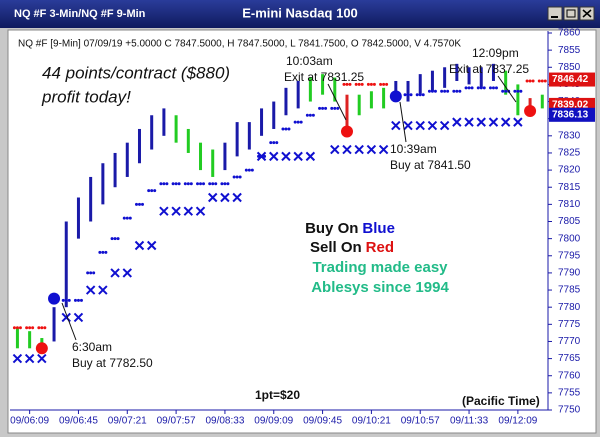  I want to click on annotation: 44 points/contract ($880), so click(136, 72).